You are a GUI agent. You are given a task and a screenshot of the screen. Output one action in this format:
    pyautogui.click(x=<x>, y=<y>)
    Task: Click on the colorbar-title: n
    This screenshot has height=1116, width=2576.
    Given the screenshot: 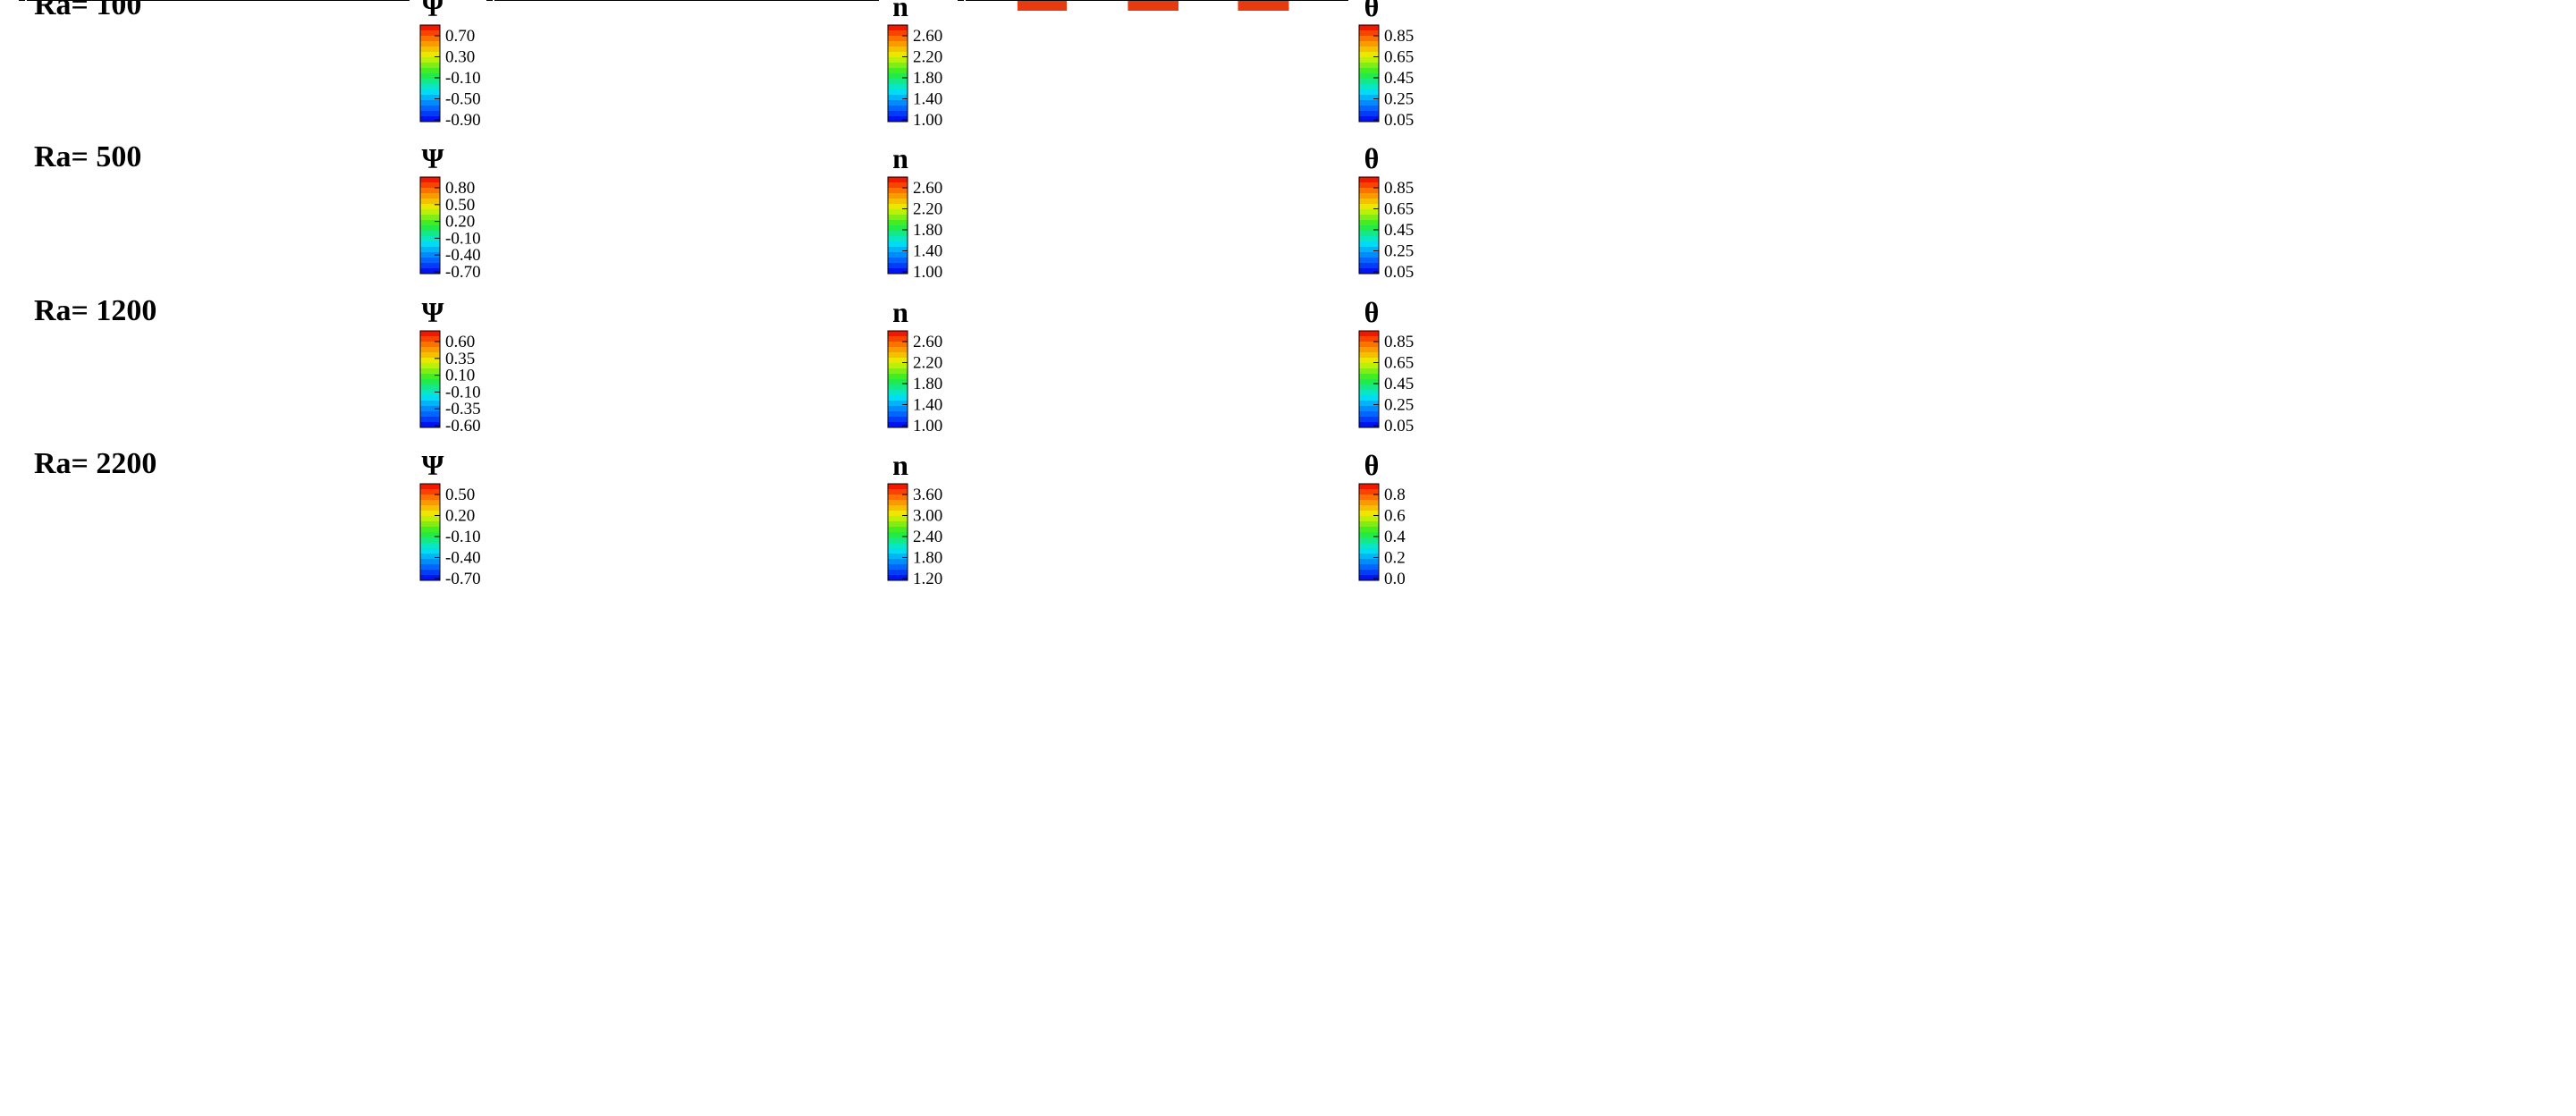 What is the action you would take?
    pyautogui.click(x=900, y=312)
    